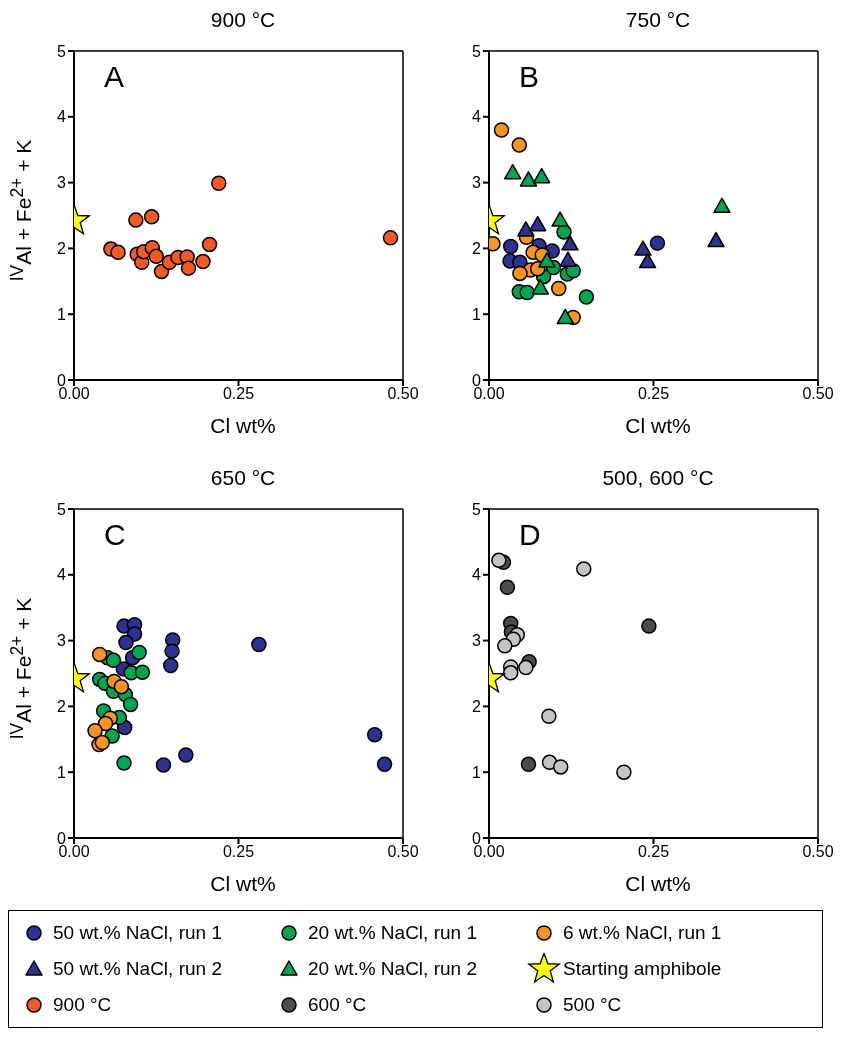 This screenshot has width=845, height=1052. I want to click on legend-label: 600 °C, so click(337, 1005).